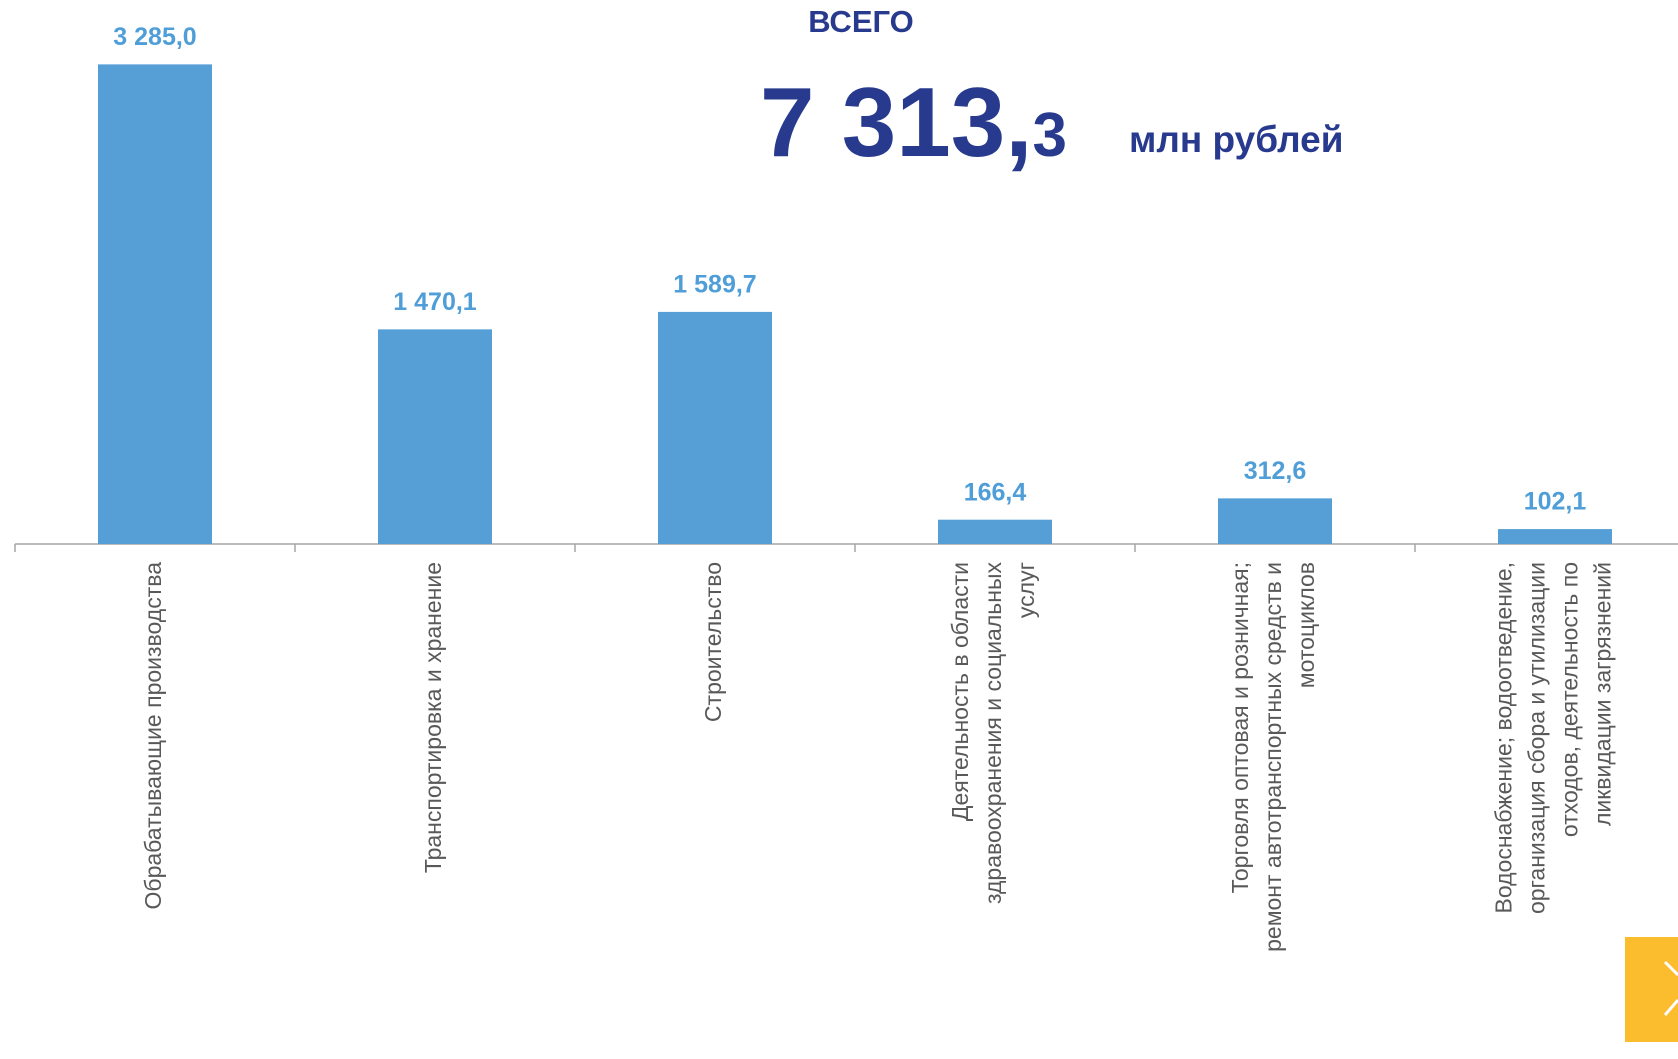 The height and width of the screenshot is (1059, 1678). Describe the element at coordinates (995, 492) in the screenshot. I see `data-label: 166,4` at that location.